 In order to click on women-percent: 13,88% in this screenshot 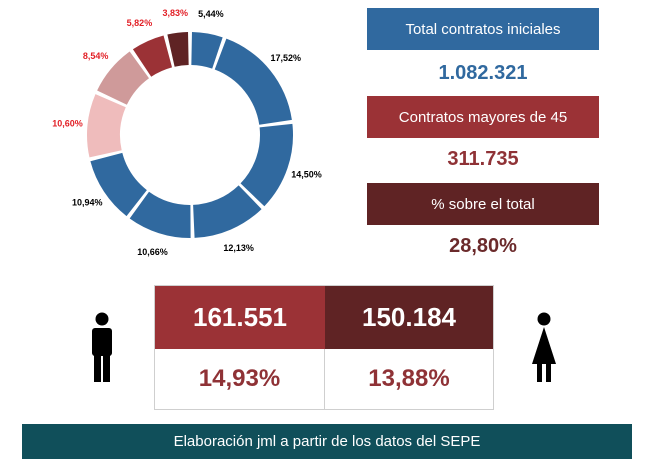, I will do `click(409, 378)`.